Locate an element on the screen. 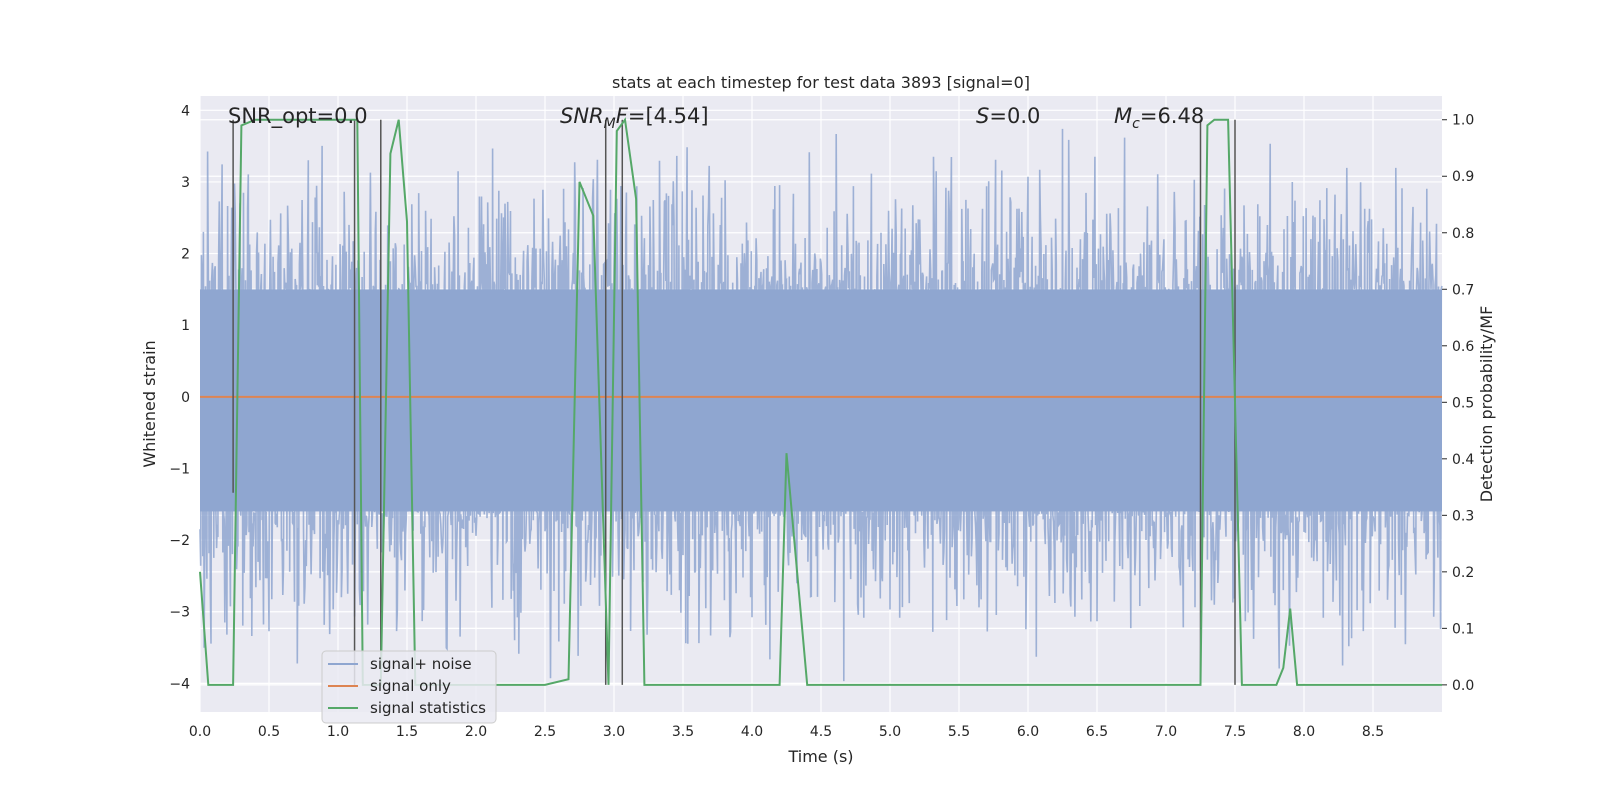 The image size is (1600, 800). y2-tick-label: 0.8 is located at coordinates (1463, 234).